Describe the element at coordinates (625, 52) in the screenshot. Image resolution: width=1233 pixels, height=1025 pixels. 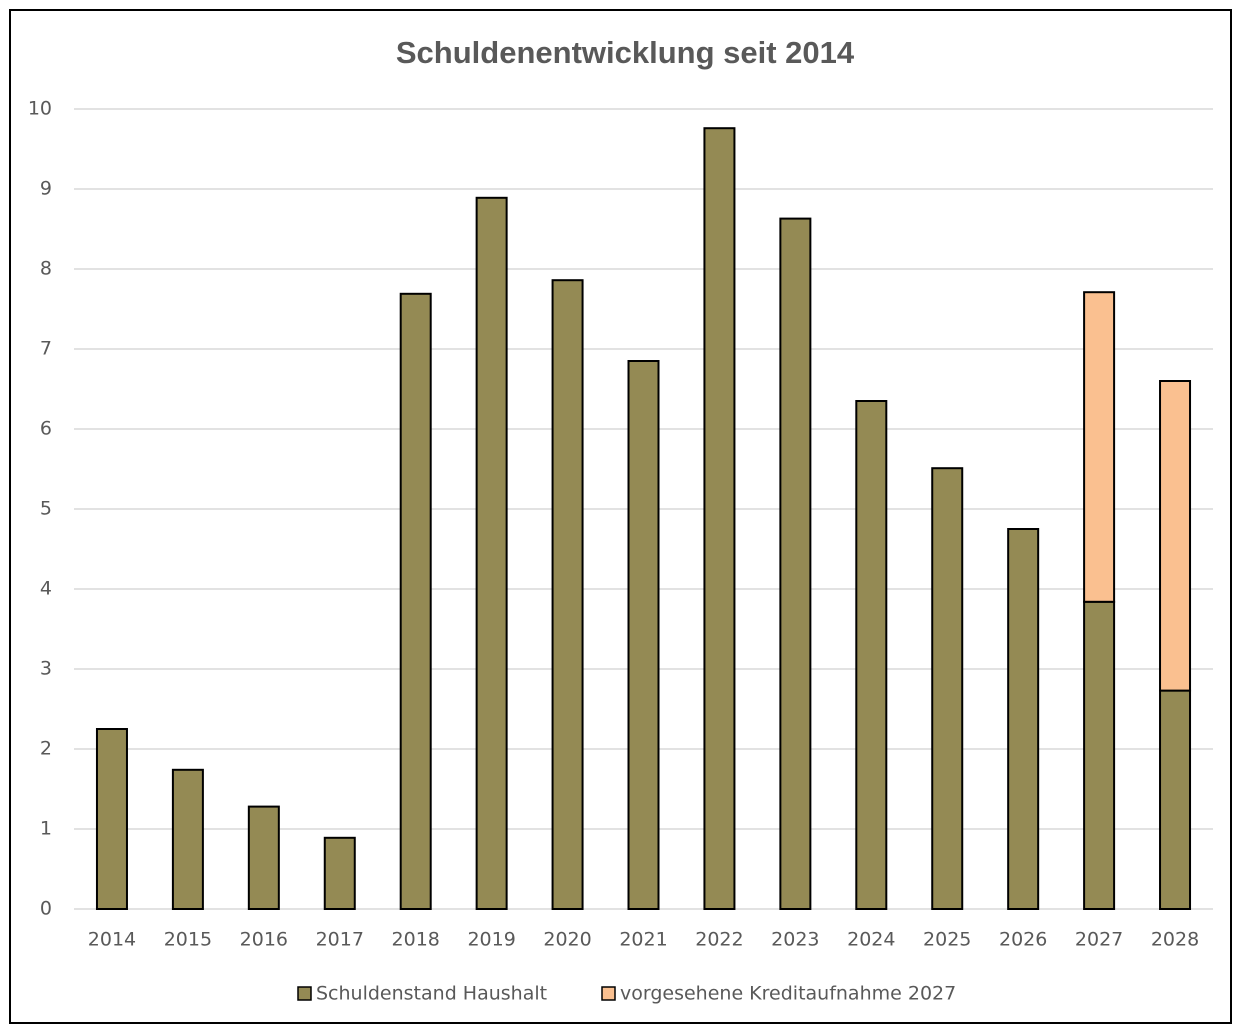
I see `chart-title: Schuldenentwicklung seit 2014` at that location.